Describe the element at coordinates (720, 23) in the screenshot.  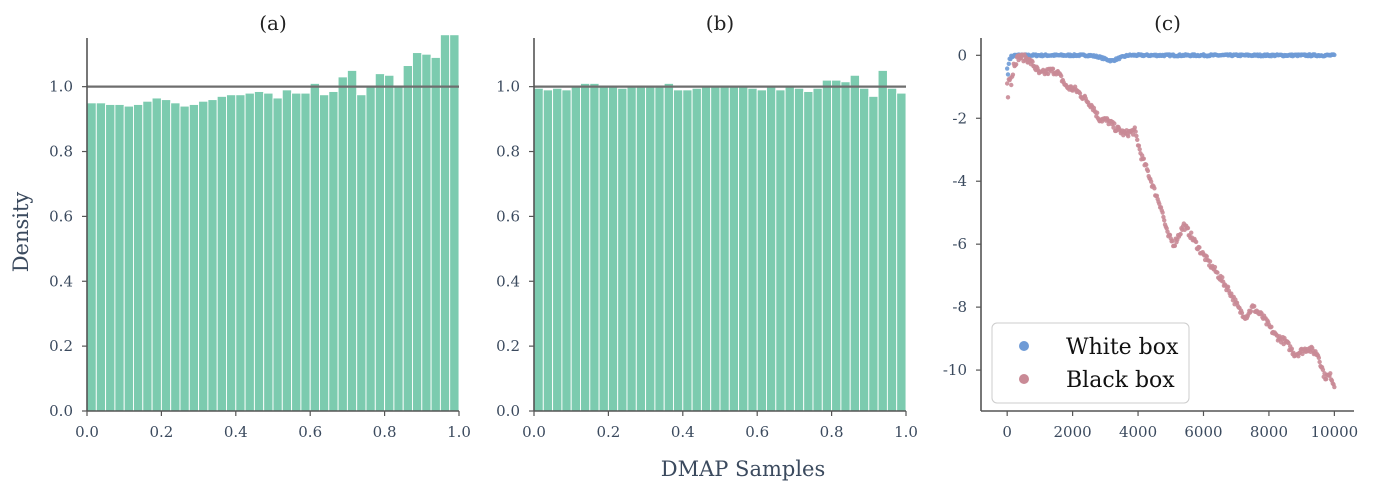
I see `panel-title: (b)` at that location.